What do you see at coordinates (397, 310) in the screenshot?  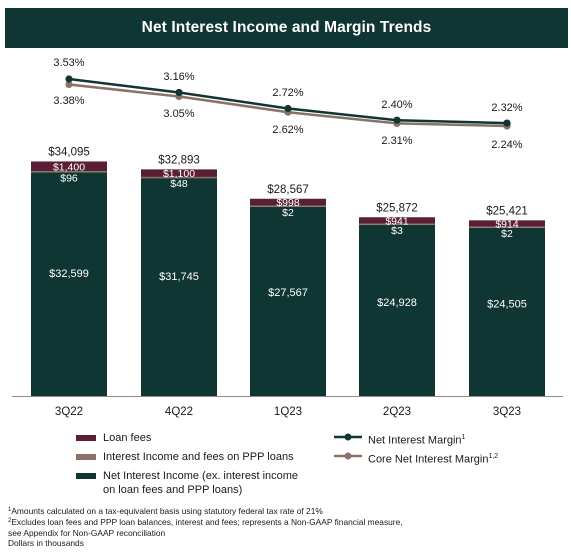 I see `bar-nii-2Q23` at bounding box center [397, 310].